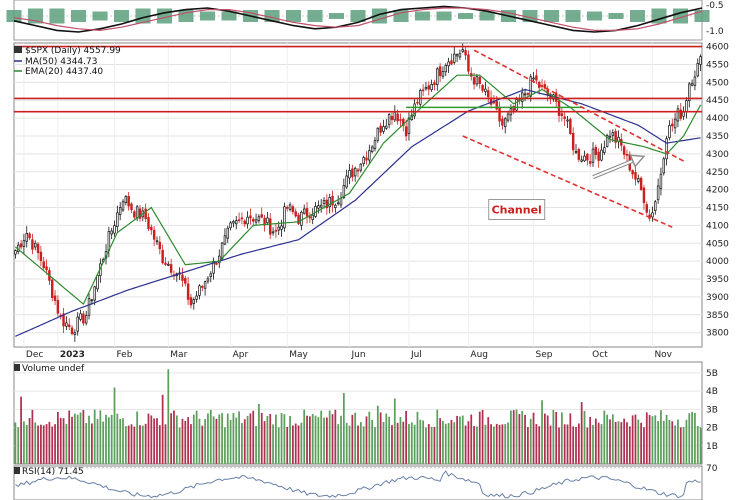 This screenshot has height=500, width=740. I want to click on volume-y-tick: 1B, so click(712, 447).